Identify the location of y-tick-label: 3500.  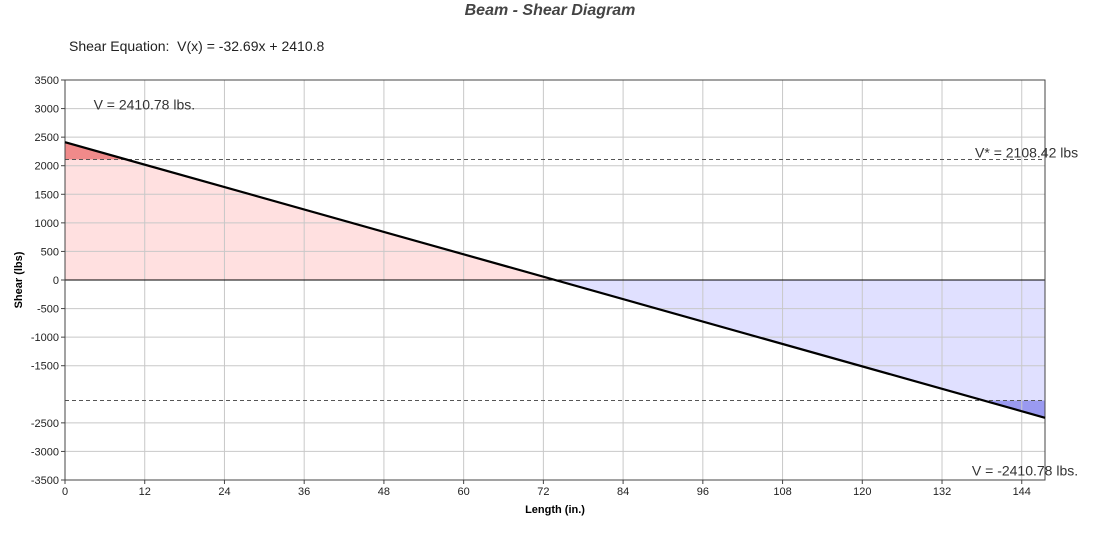
(47, 81).